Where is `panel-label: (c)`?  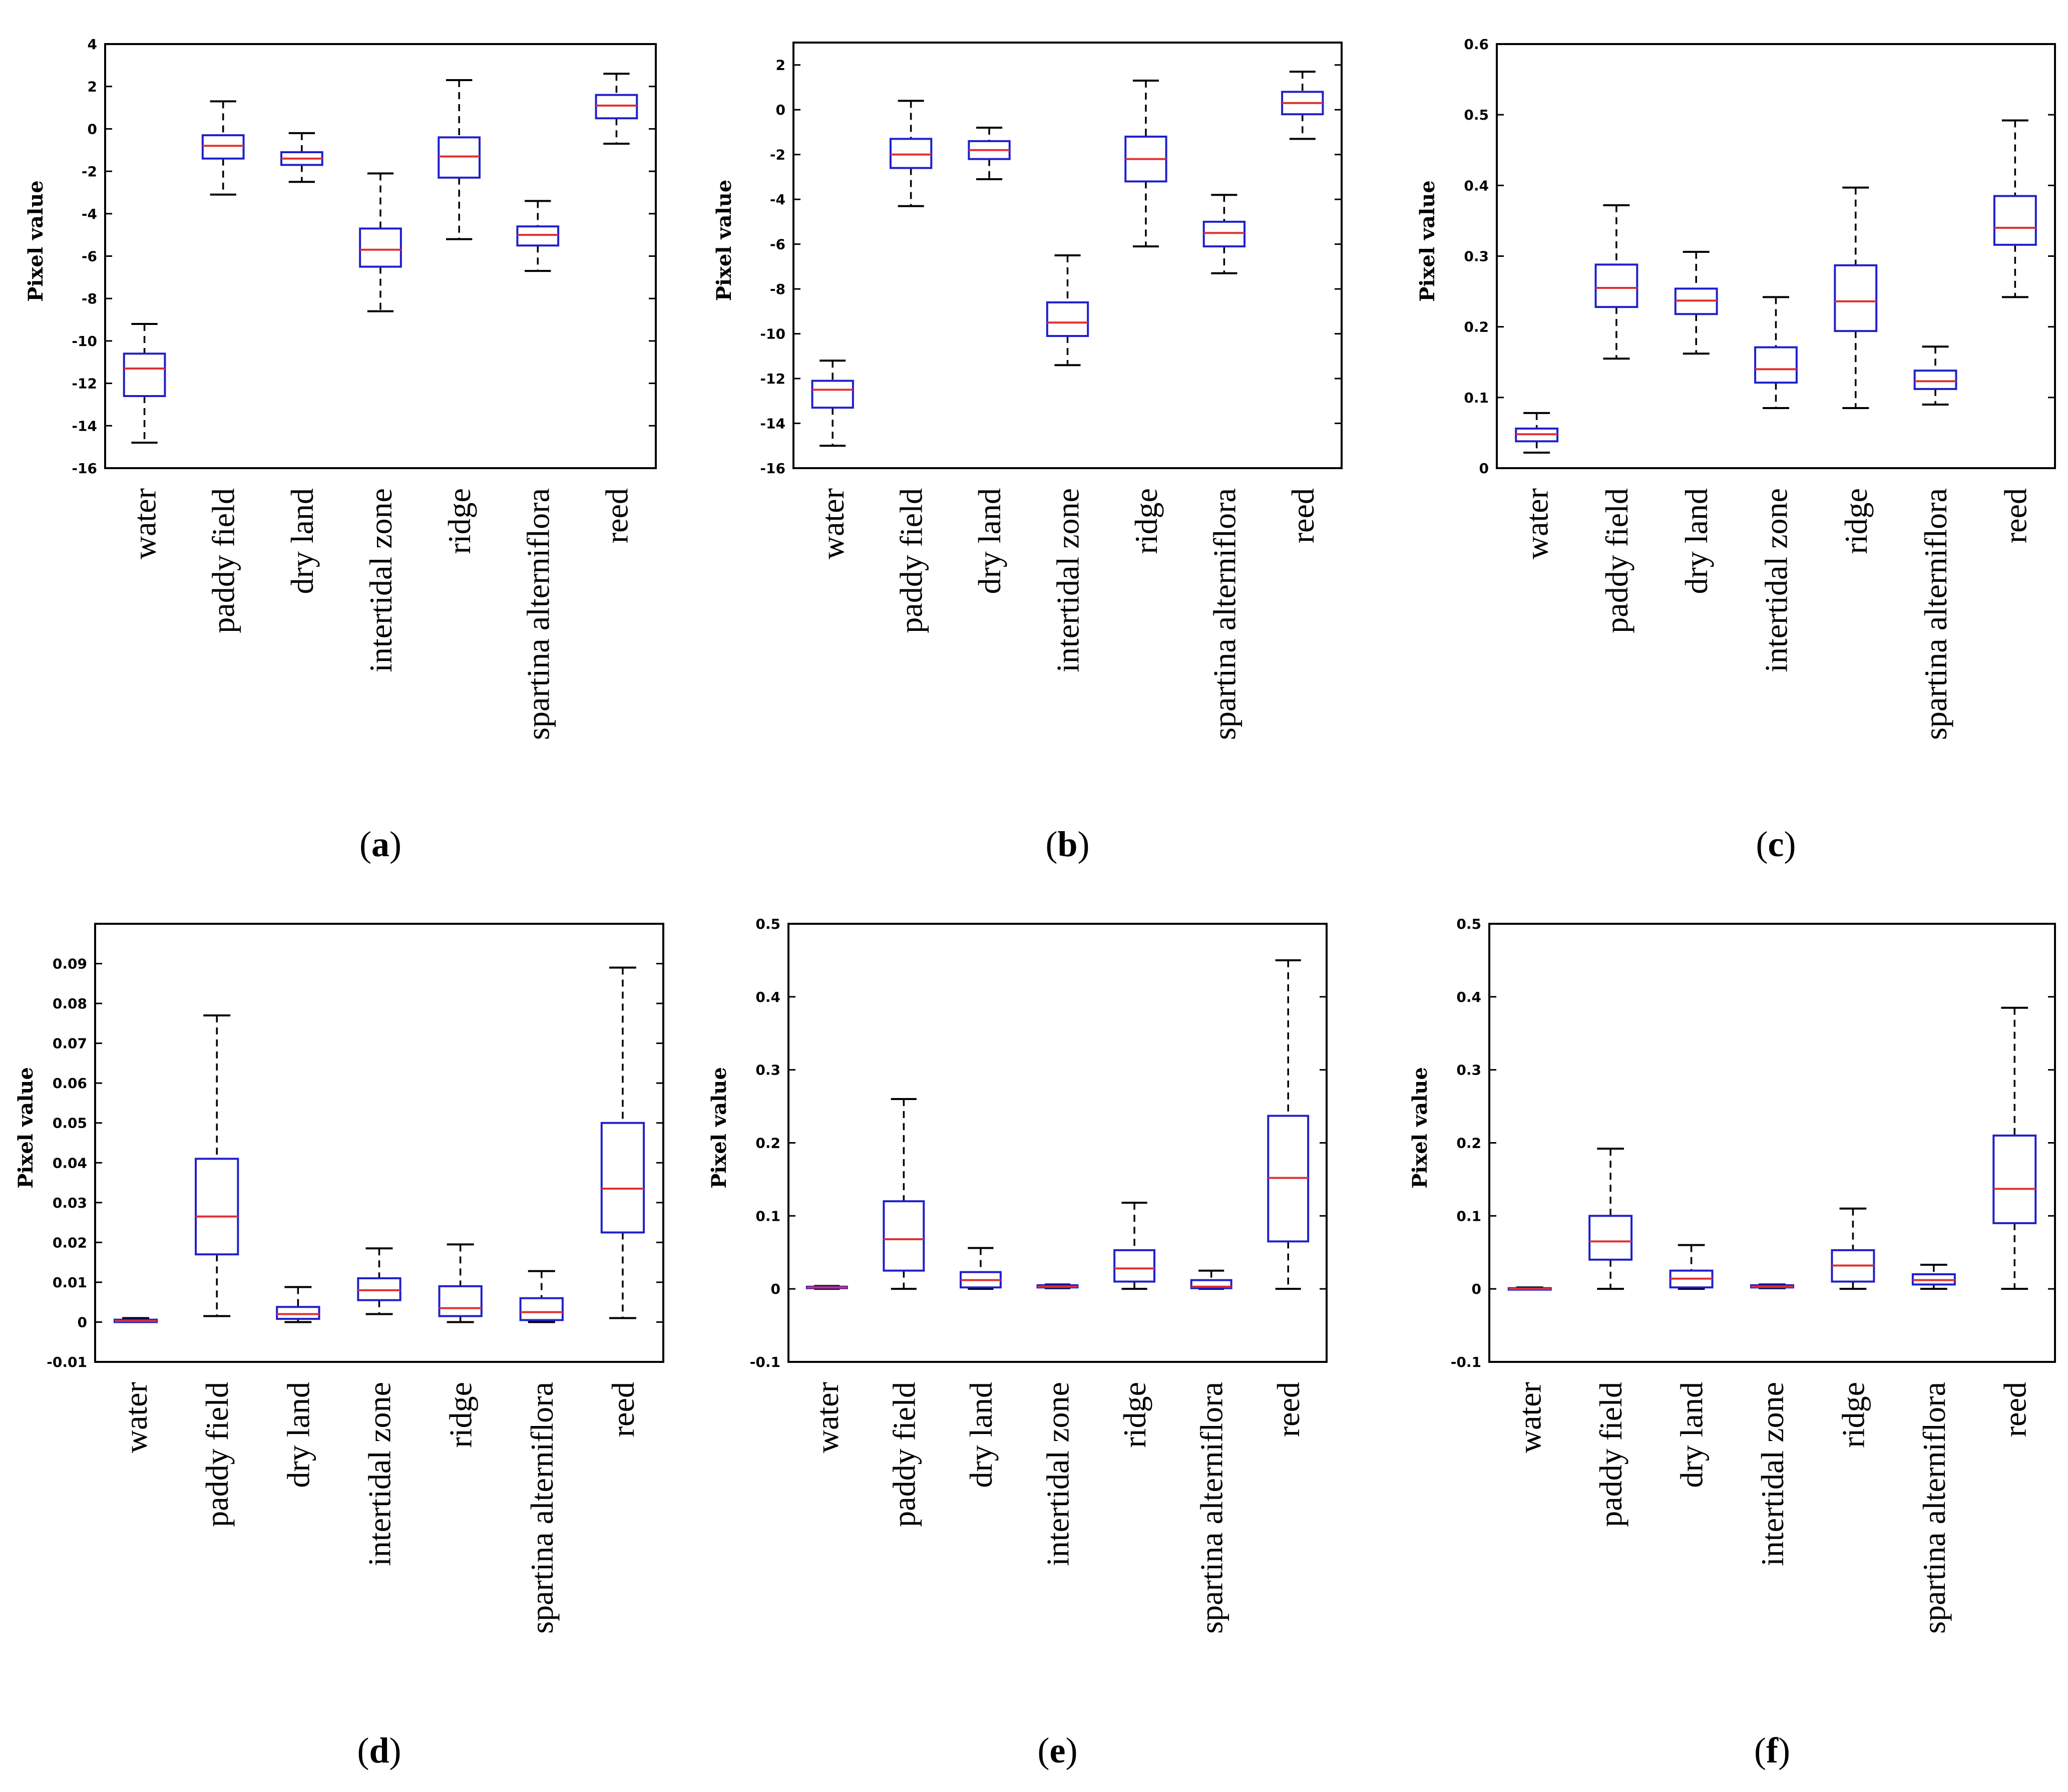 panel-label: (c) is located at coordinates (1776, 844).